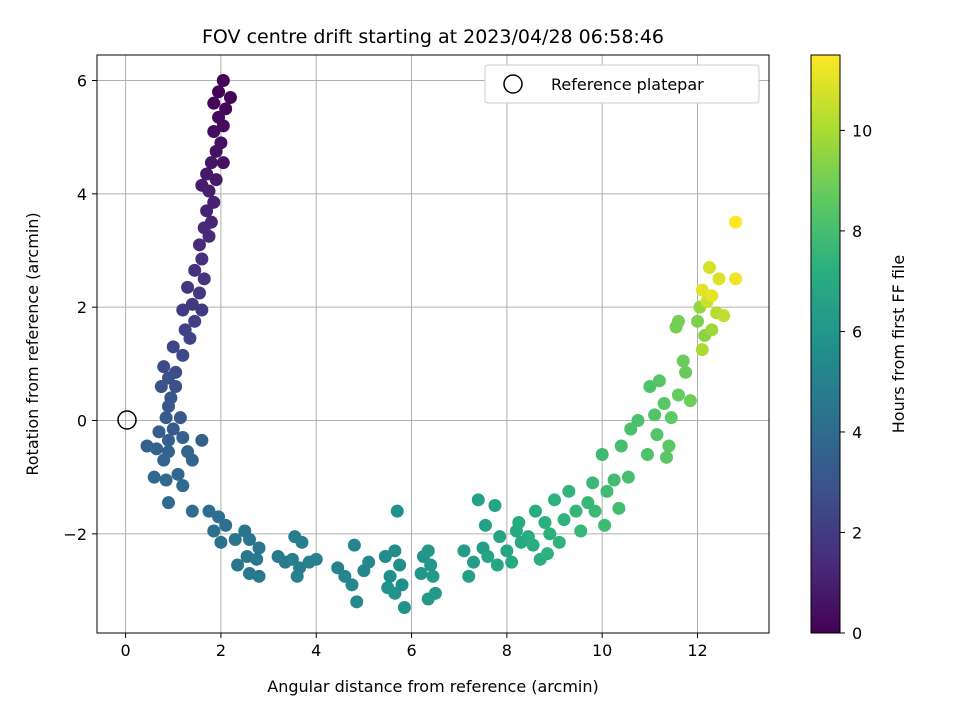  Describe the element at coordinates (622, 84) in the screenshot. I see `legend: Reference platepar` at that location.